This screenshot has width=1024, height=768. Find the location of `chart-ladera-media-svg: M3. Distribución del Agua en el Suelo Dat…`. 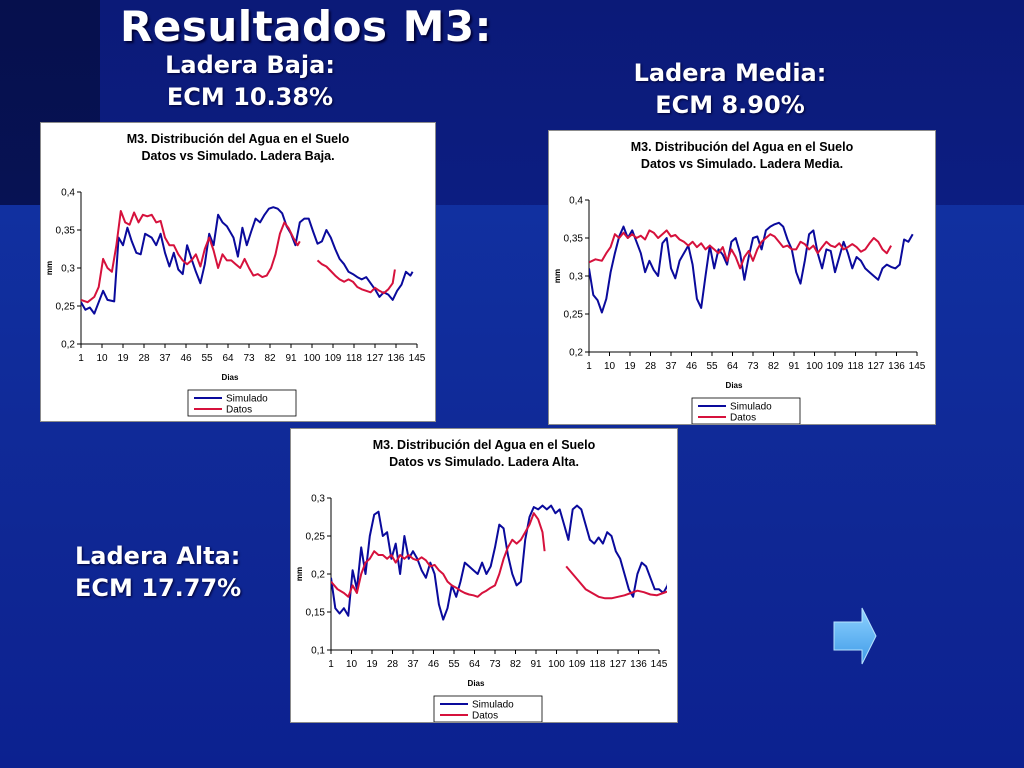

chart-ladera-media-svg: M3. Distribución del Agua en el Suelo Dat… is located at coordinates (739, 282).